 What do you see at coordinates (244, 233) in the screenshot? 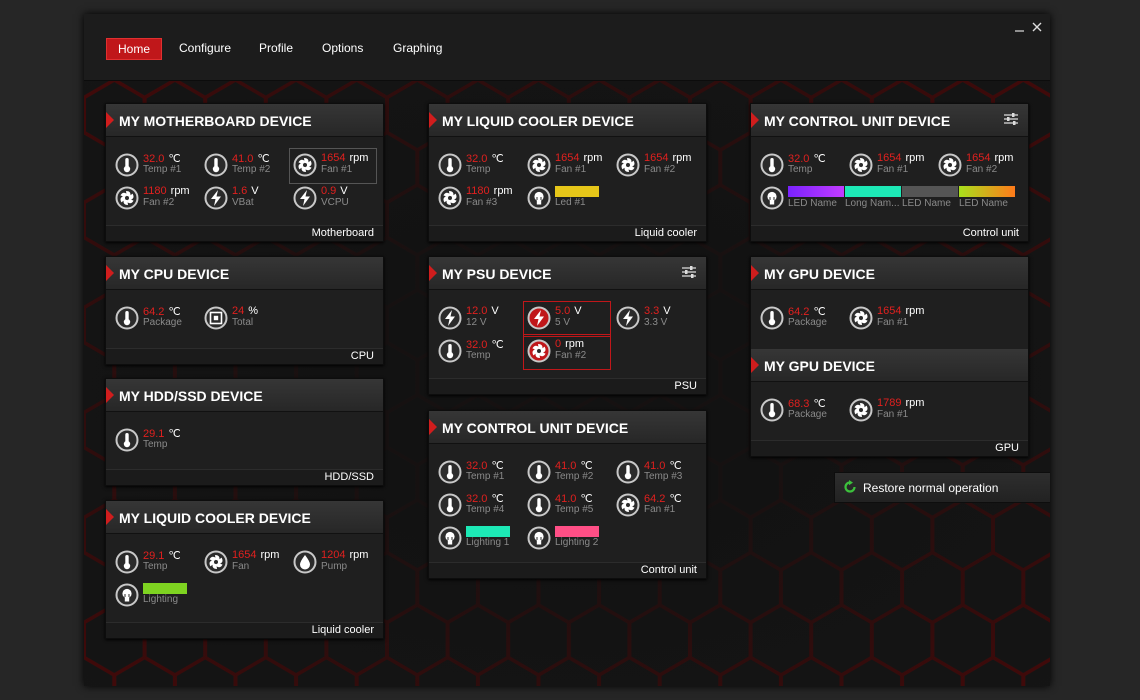
I see `panel-footer: Motherboard` at bounding box center [244, 233].